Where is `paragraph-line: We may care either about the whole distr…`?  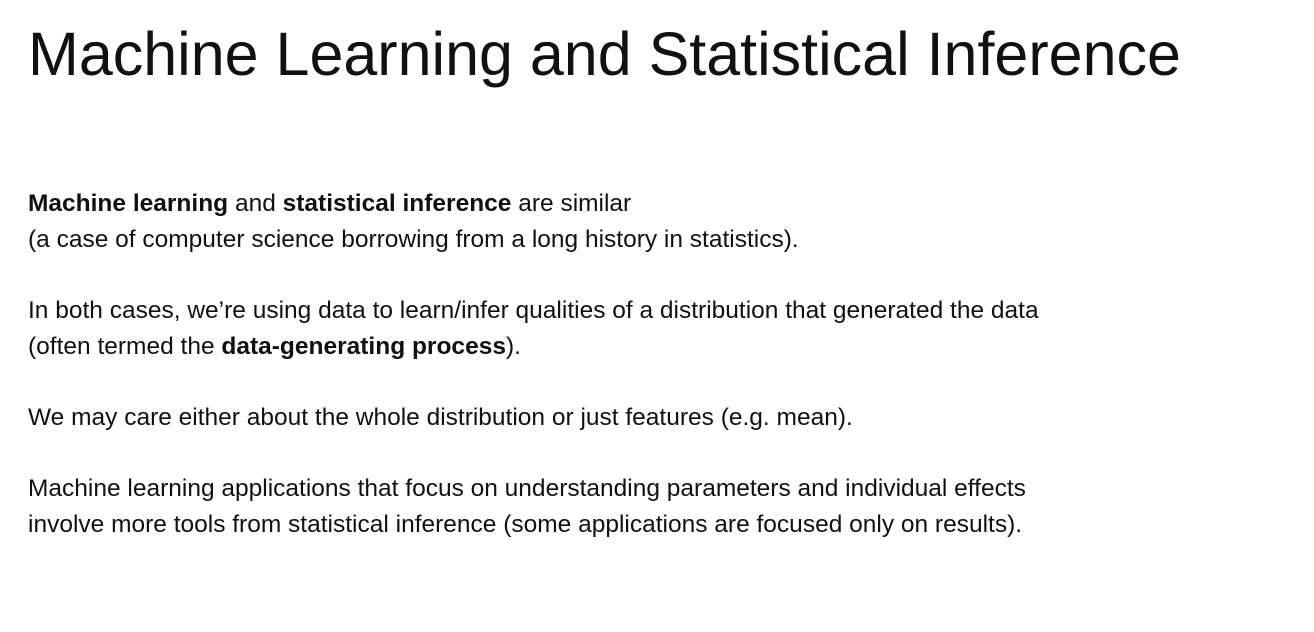 paragraph-line: We may care either about the whole distr… is located at coordinates (440, 417).